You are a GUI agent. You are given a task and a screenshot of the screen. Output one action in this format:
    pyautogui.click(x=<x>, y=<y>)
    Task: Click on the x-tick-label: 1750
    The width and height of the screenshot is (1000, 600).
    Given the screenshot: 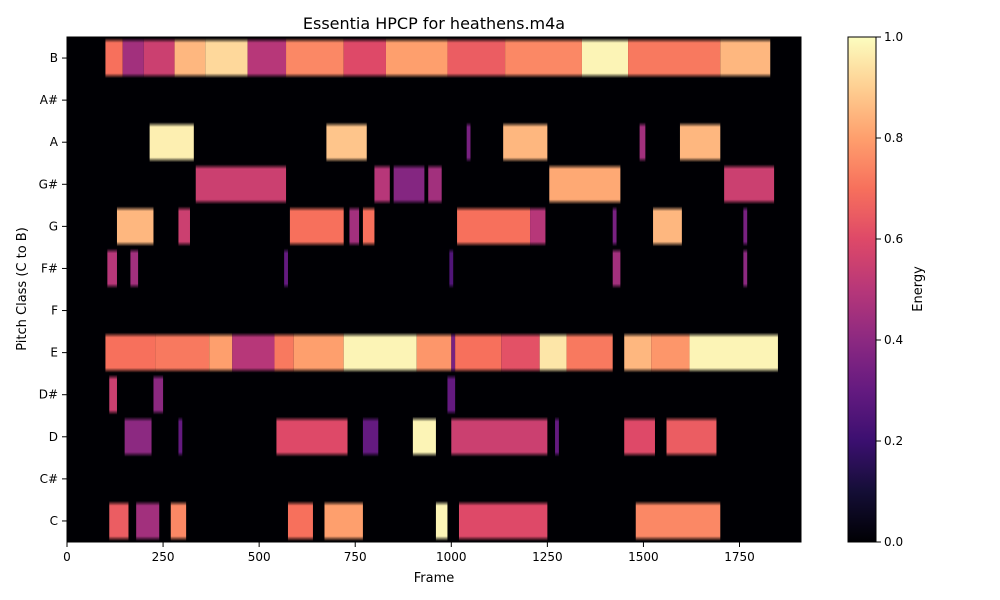 What is the action you would take?
    pyautogui.click(x=739, y=557)
    